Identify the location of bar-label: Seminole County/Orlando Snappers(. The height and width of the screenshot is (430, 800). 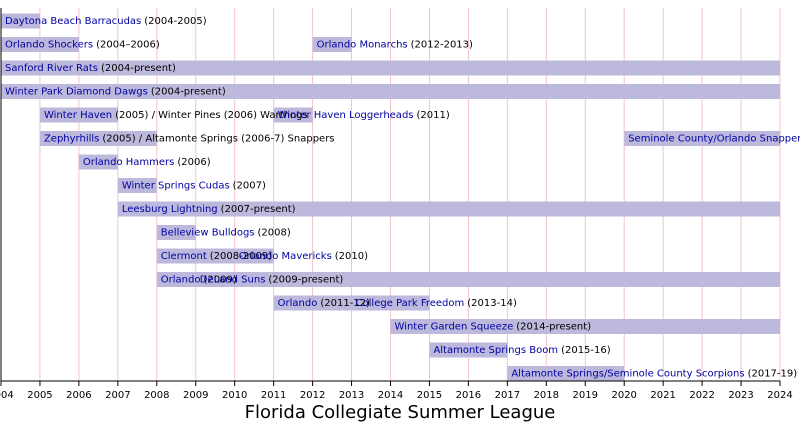
(714, 139).